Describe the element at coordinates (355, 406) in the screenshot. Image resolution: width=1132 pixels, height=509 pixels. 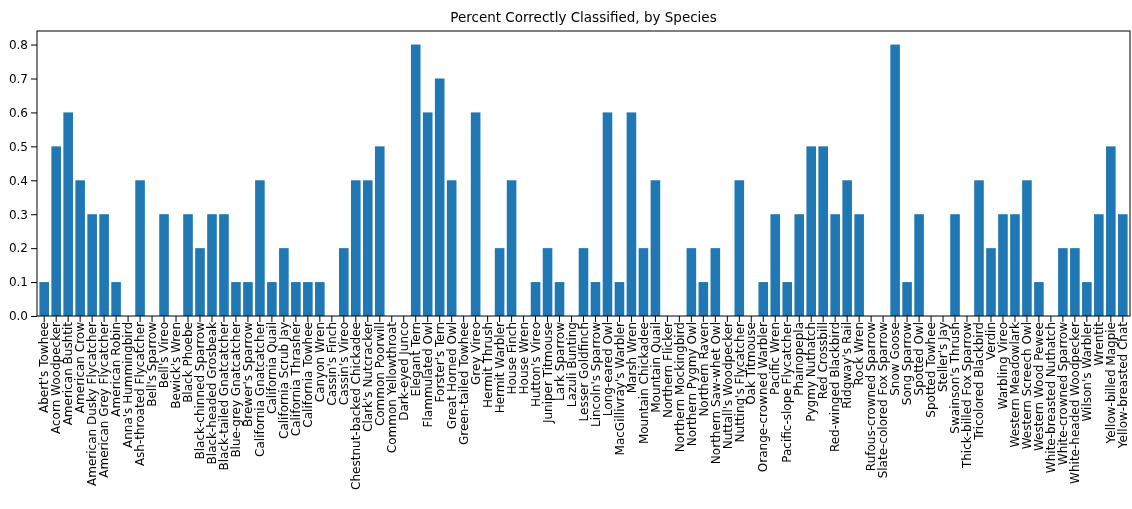
I see `x-tick-label: Chestnut-backed Chickadee` at that location.